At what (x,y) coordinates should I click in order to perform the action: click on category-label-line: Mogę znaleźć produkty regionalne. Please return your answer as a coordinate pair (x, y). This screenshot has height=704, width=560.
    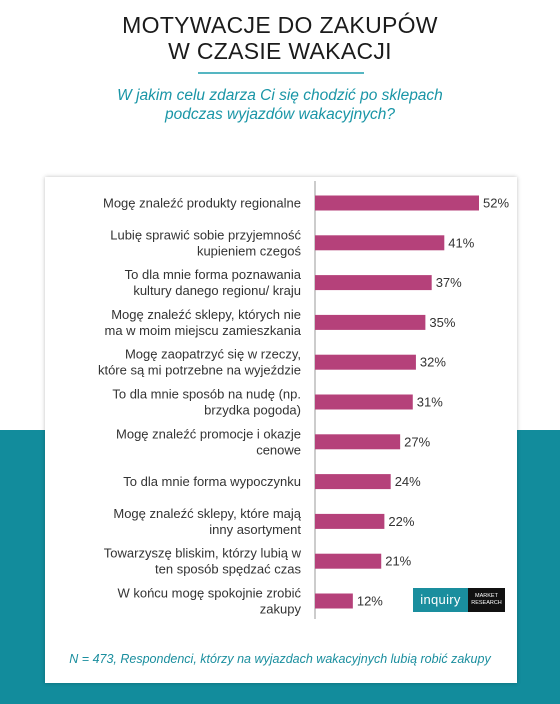
    Looking at the image, I should click on (202, 203).